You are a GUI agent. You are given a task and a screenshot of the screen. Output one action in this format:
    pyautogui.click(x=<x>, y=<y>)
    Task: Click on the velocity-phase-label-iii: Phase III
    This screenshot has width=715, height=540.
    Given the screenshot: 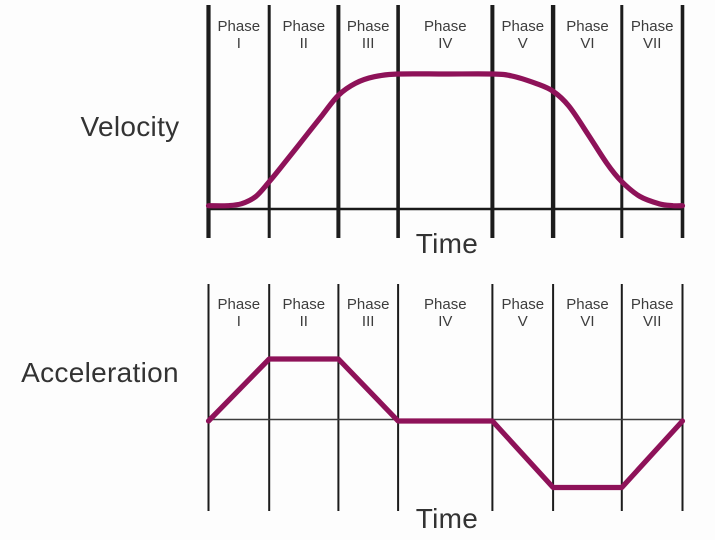 What is the action you would take?
    pyautogui.click(x=368, y=35)
    